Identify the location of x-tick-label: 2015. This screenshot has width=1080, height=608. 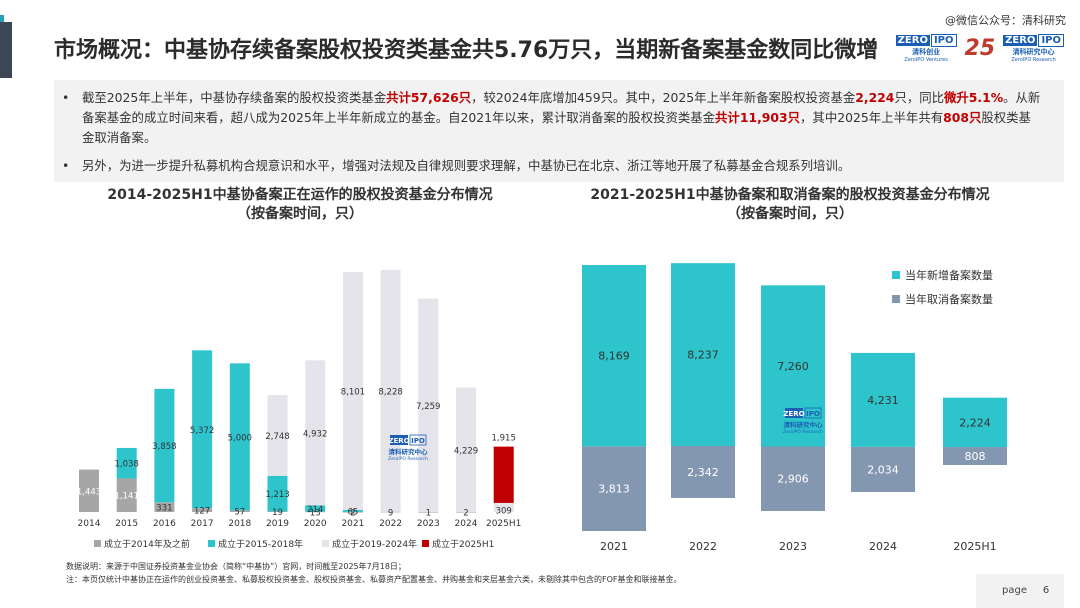
(126, 524).